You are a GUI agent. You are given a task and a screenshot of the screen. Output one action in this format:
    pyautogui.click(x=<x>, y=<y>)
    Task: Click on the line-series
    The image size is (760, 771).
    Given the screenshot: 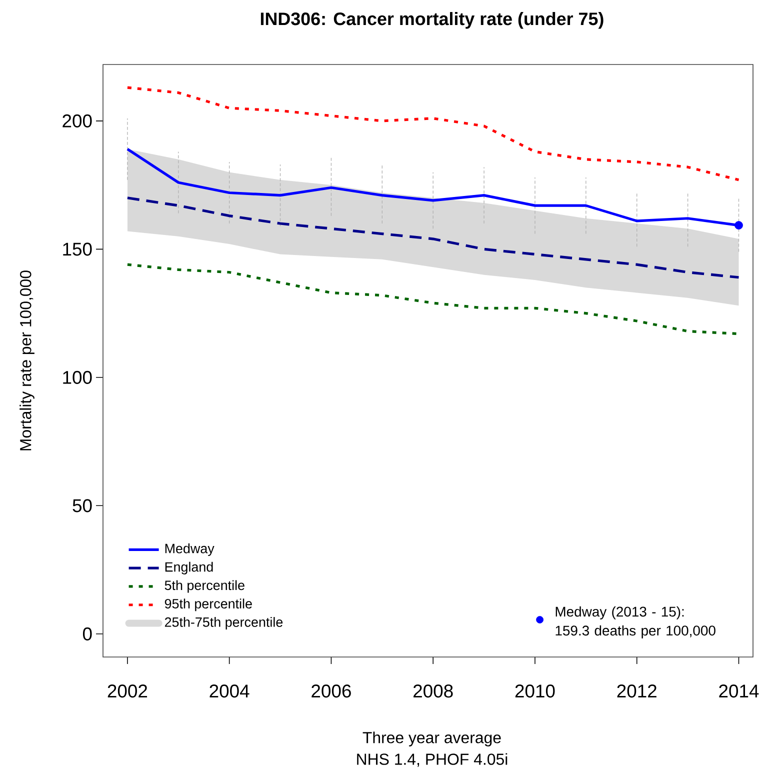 What is the action you would take?
    pyautogui.click(x=433, y=134)
    